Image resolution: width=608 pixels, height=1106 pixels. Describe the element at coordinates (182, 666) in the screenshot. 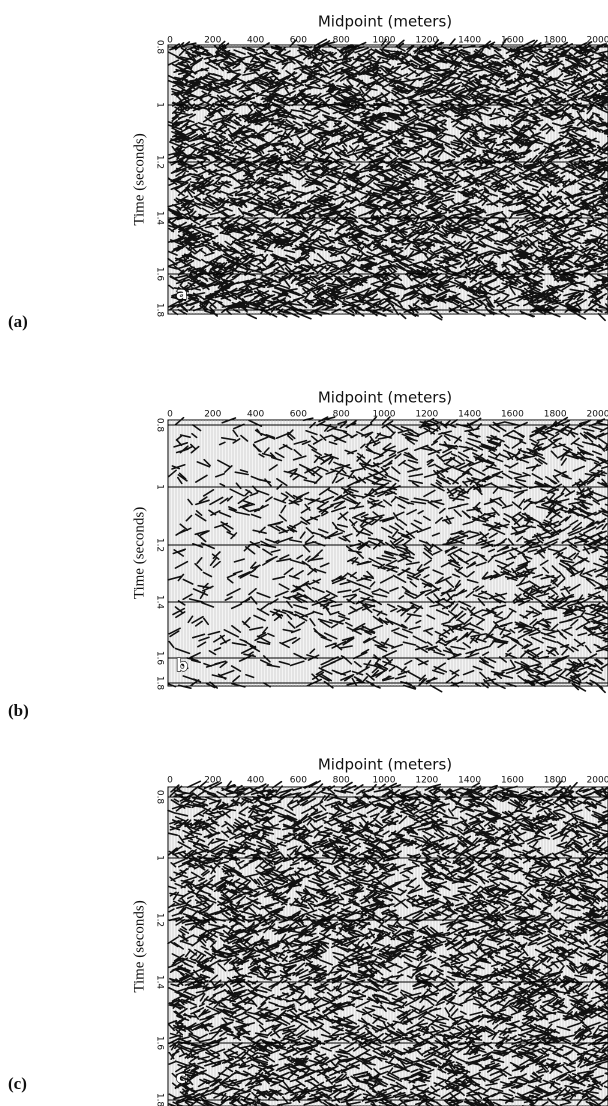

I see `inner-label: b` at that location.